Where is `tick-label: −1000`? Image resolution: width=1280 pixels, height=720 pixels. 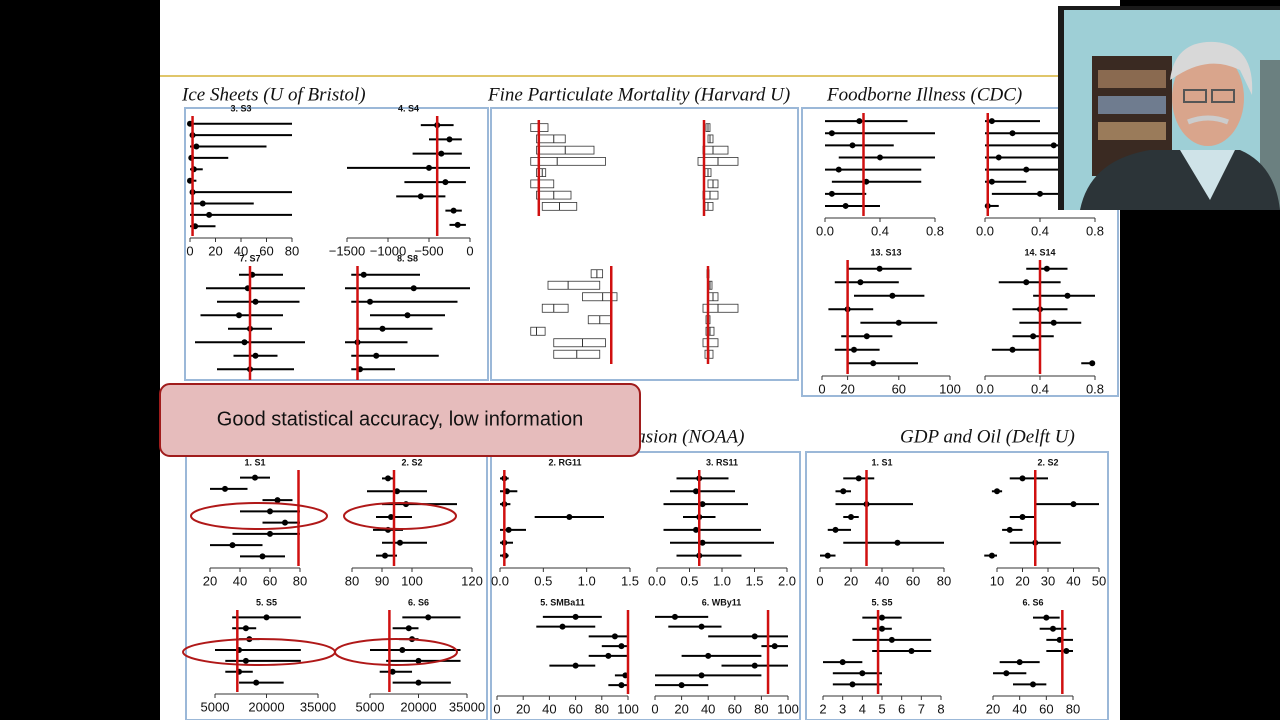 tick-label: −1000 is located at coordinates (388, 250).